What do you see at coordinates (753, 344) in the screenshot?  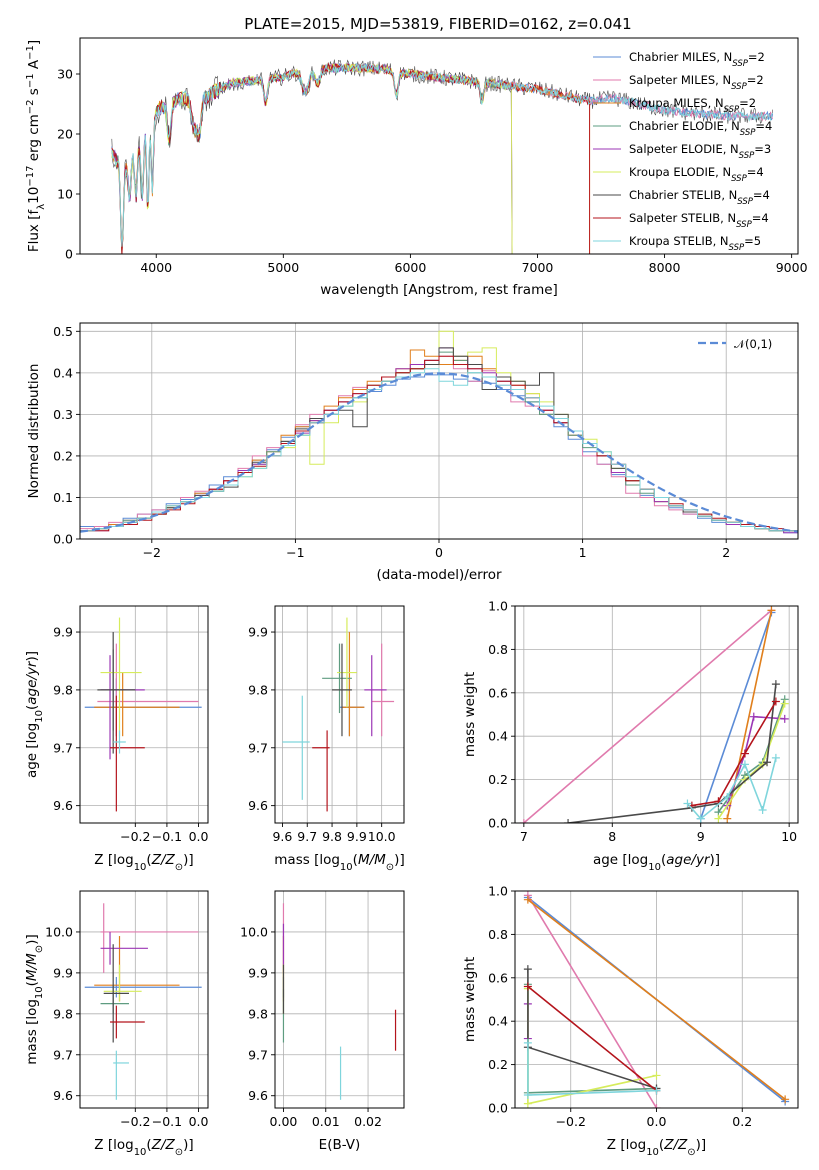 I see `legend-entry: 𝒩(0,1)` at bounding box center [753, 344].